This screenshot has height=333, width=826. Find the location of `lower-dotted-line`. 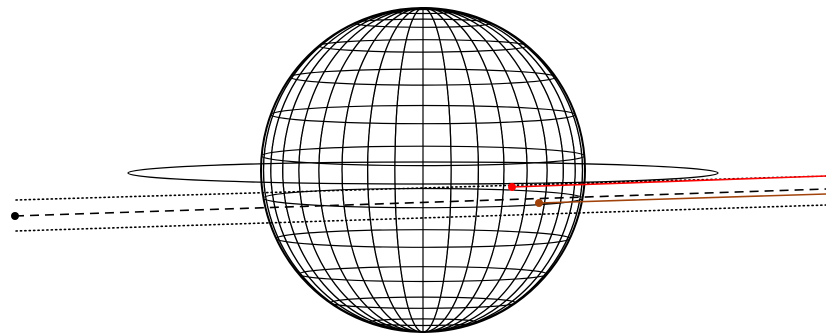

lower-dotted-line is located at coordinates (420, 218).